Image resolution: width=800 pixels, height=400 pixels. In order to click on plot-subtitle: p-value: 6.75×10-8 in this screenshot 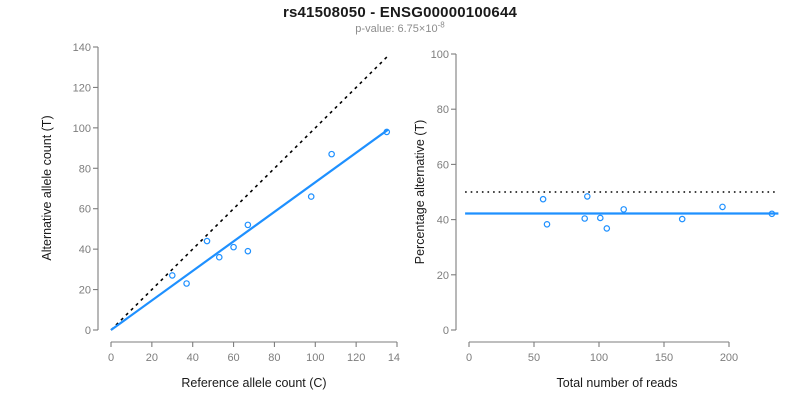, I will do `click(400, 27)`.